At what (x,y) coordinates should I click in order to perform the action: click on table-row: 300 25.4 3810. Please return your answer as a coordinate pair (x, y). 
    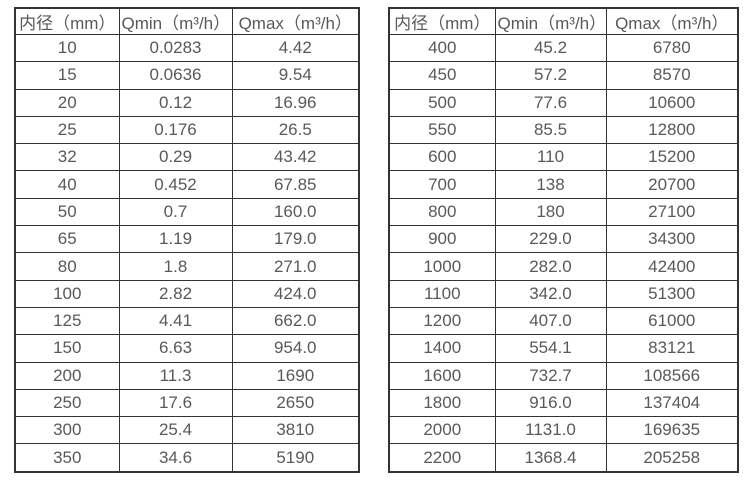
    Looking at the image, I should click on (187, 430).